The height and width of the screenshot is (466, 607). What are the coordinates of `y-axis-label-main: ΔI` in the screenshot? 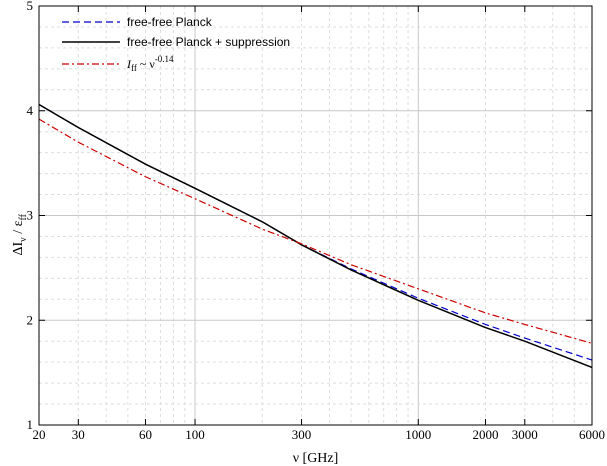 It's located at (18, 248).